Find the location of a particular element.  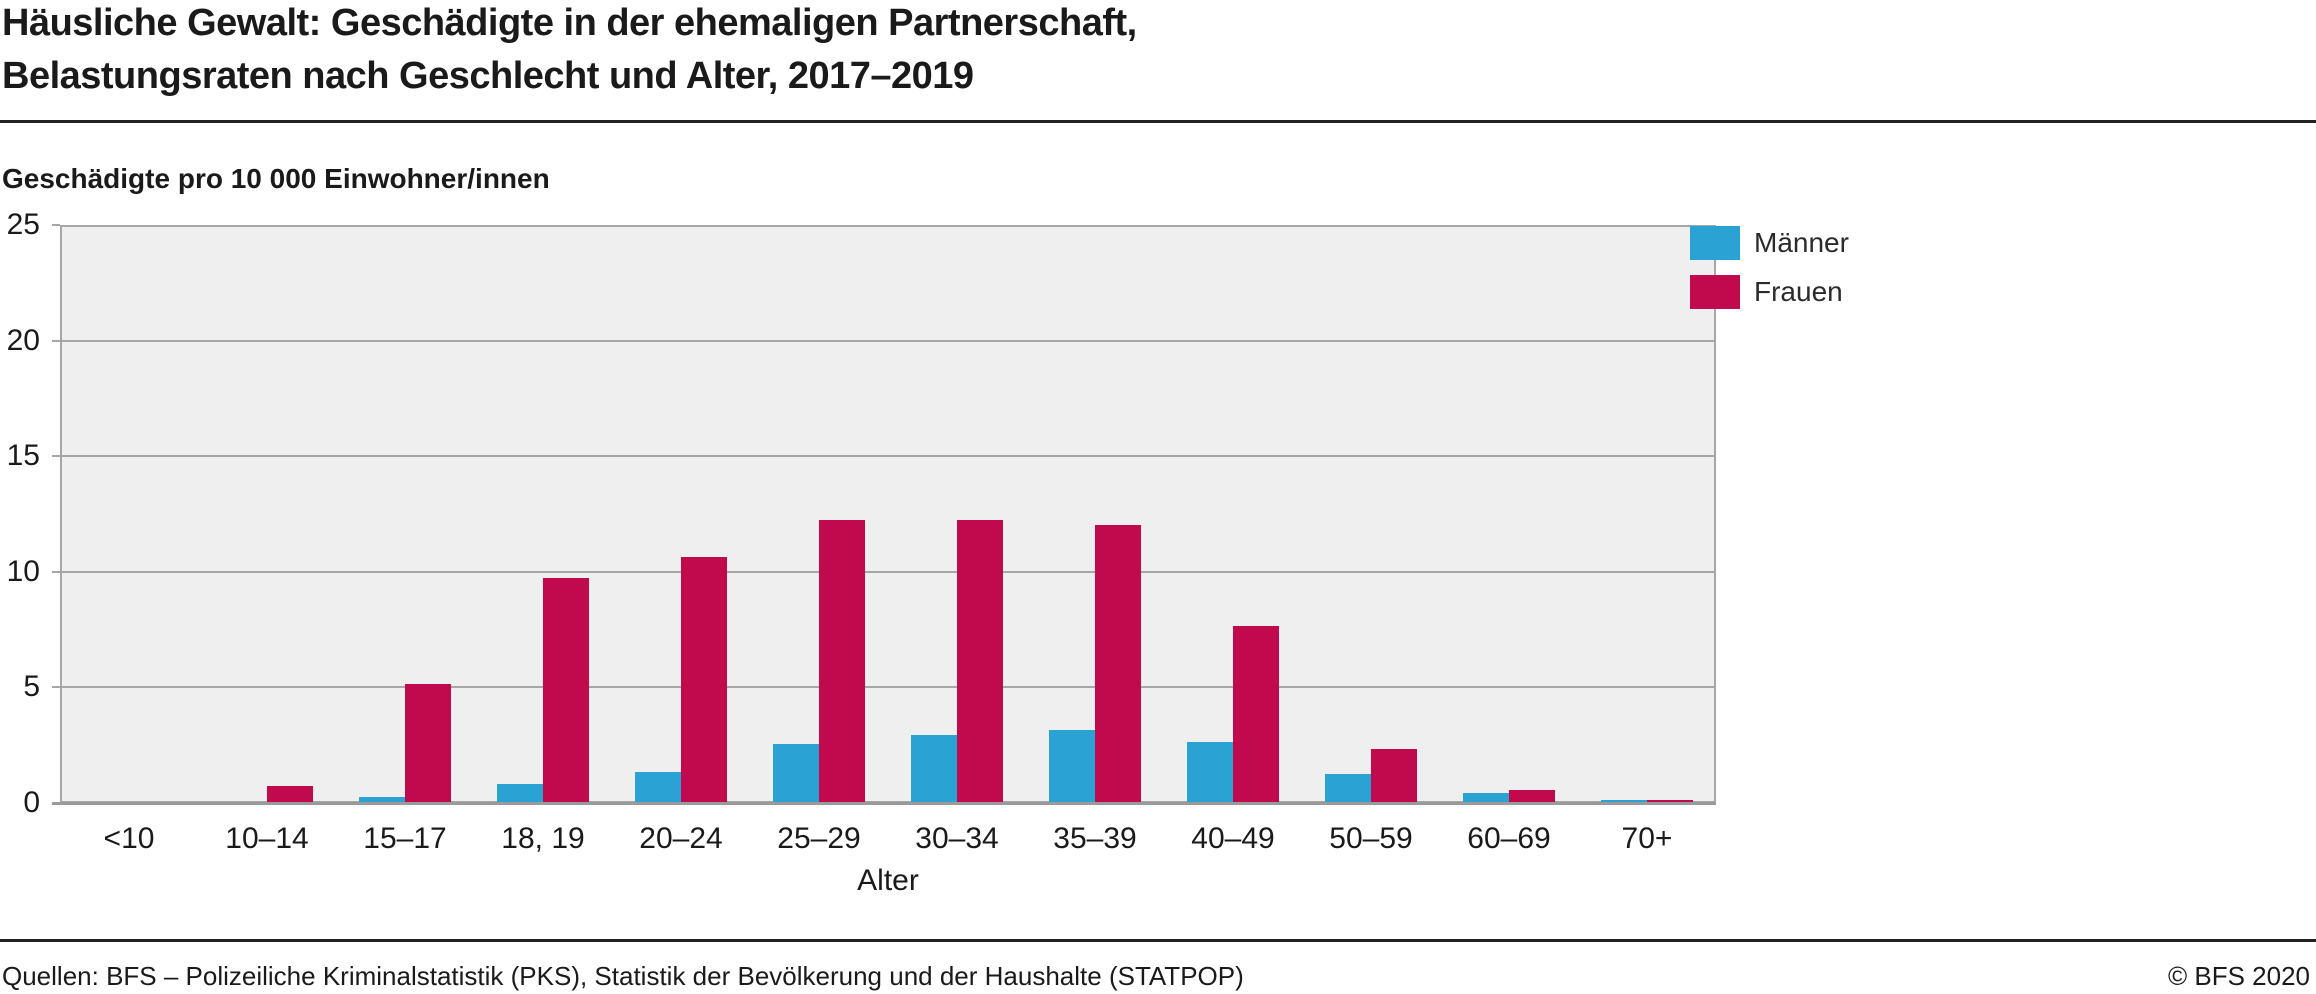

x-tick-label-9: 50–59 is located at coordinates (1371, 838).